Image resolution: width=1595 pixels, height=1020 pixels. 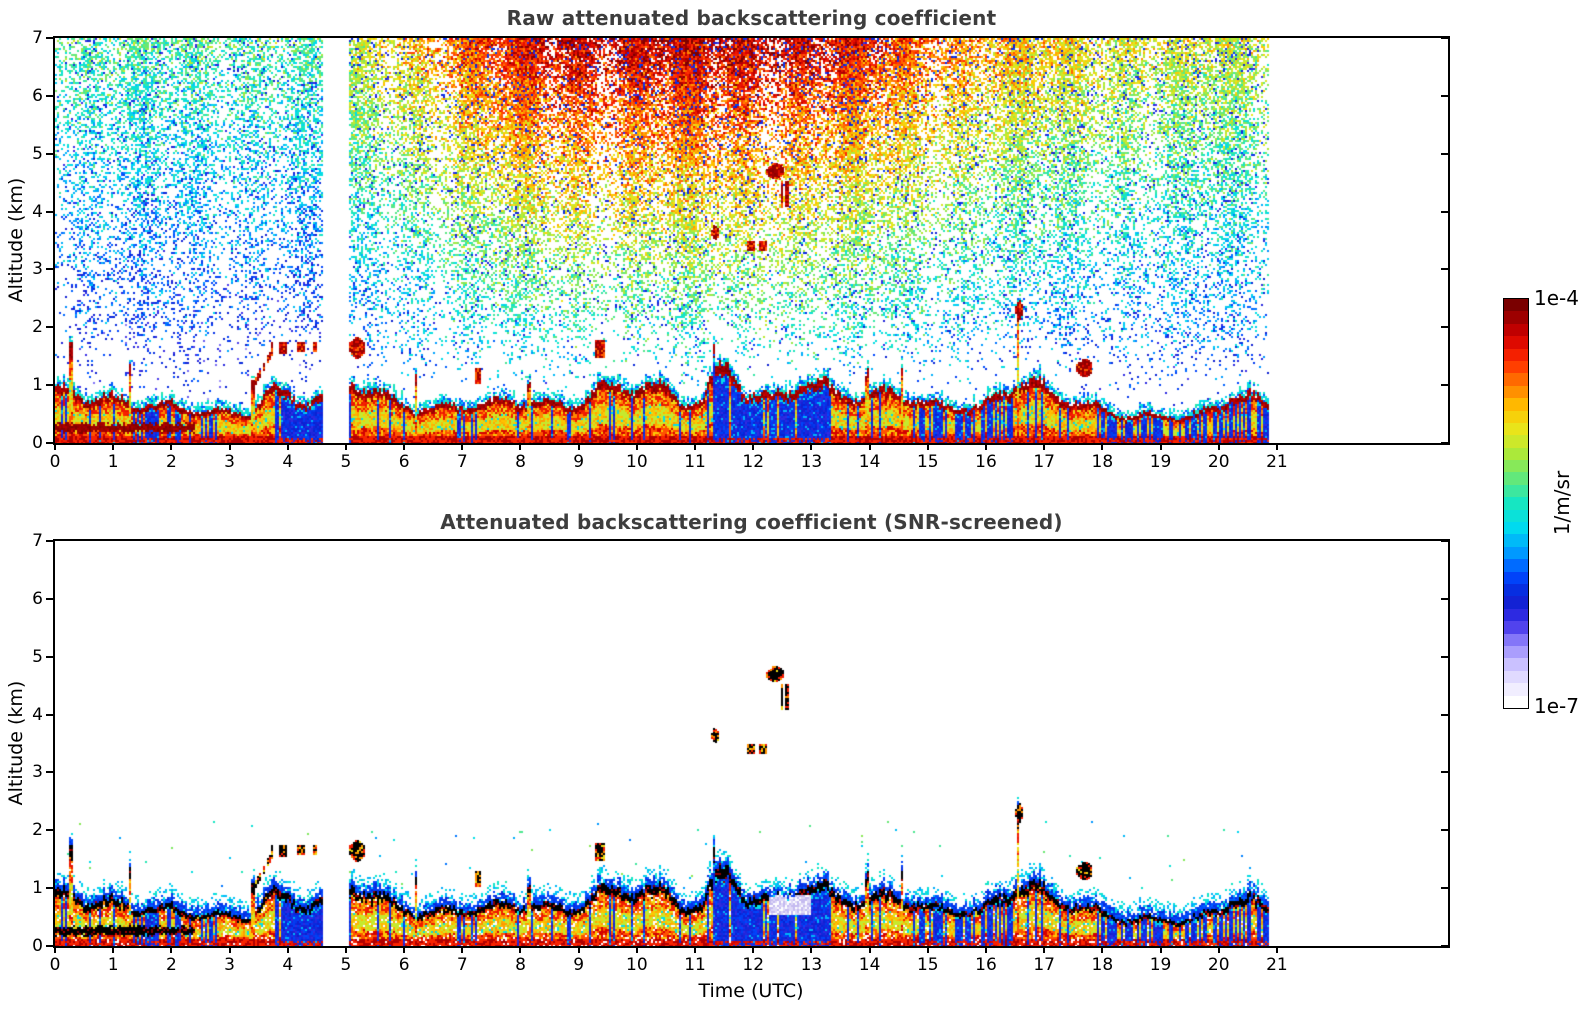 What do you see at coordinates (751, 991) in the screenshot?
I see `x-axis-label: Time (UTC)` at bounding box center [751, 991].